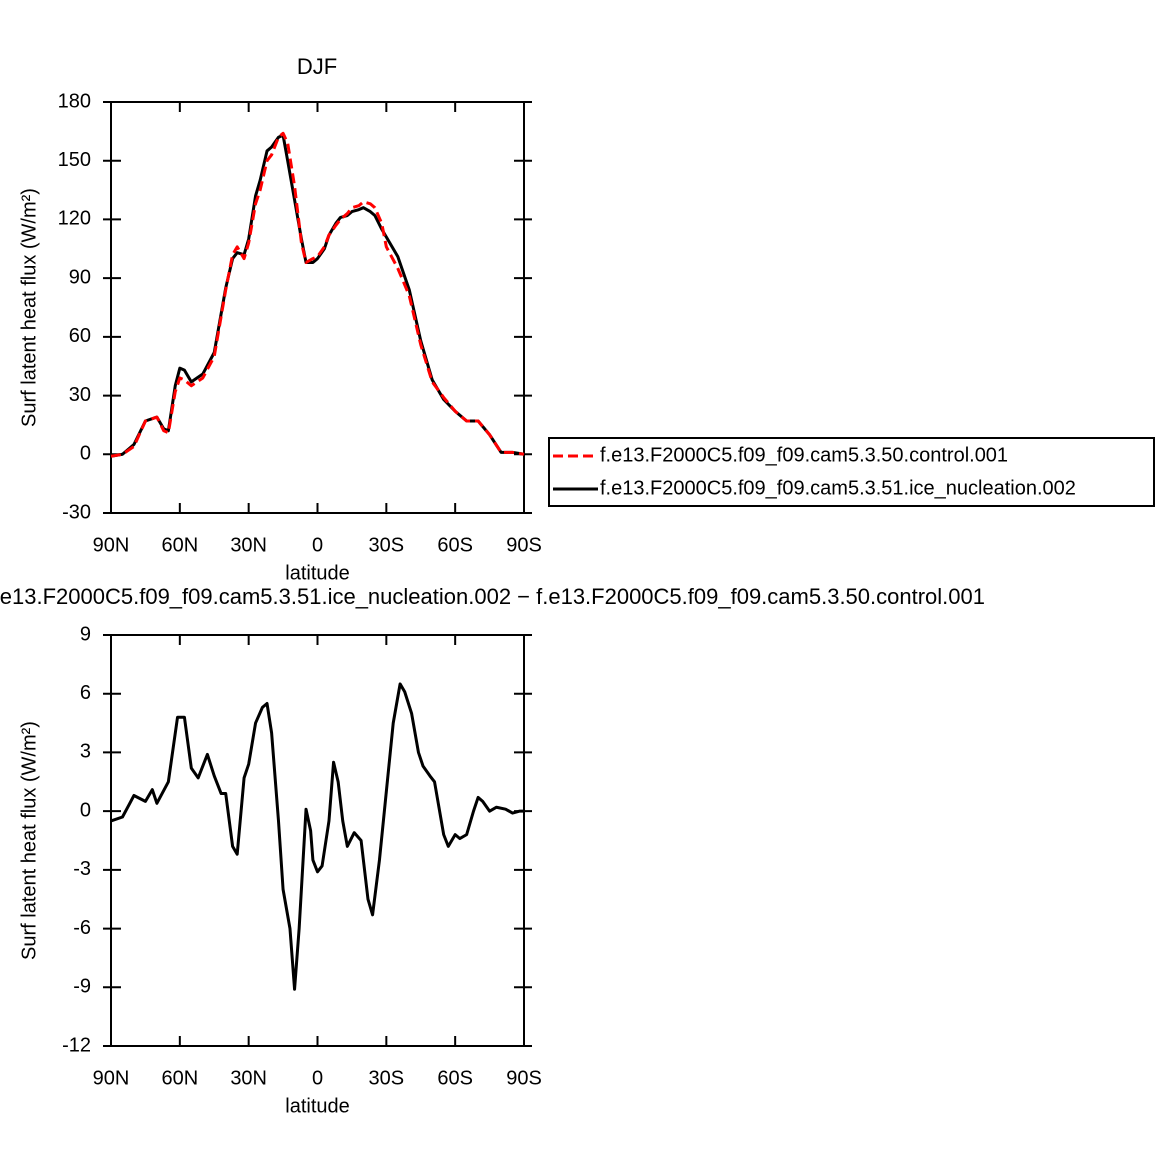  What do you see at coordinates (85, 634) in the screenshot?
I see `y-tick-label: 9` at bounding box center [85, 634].